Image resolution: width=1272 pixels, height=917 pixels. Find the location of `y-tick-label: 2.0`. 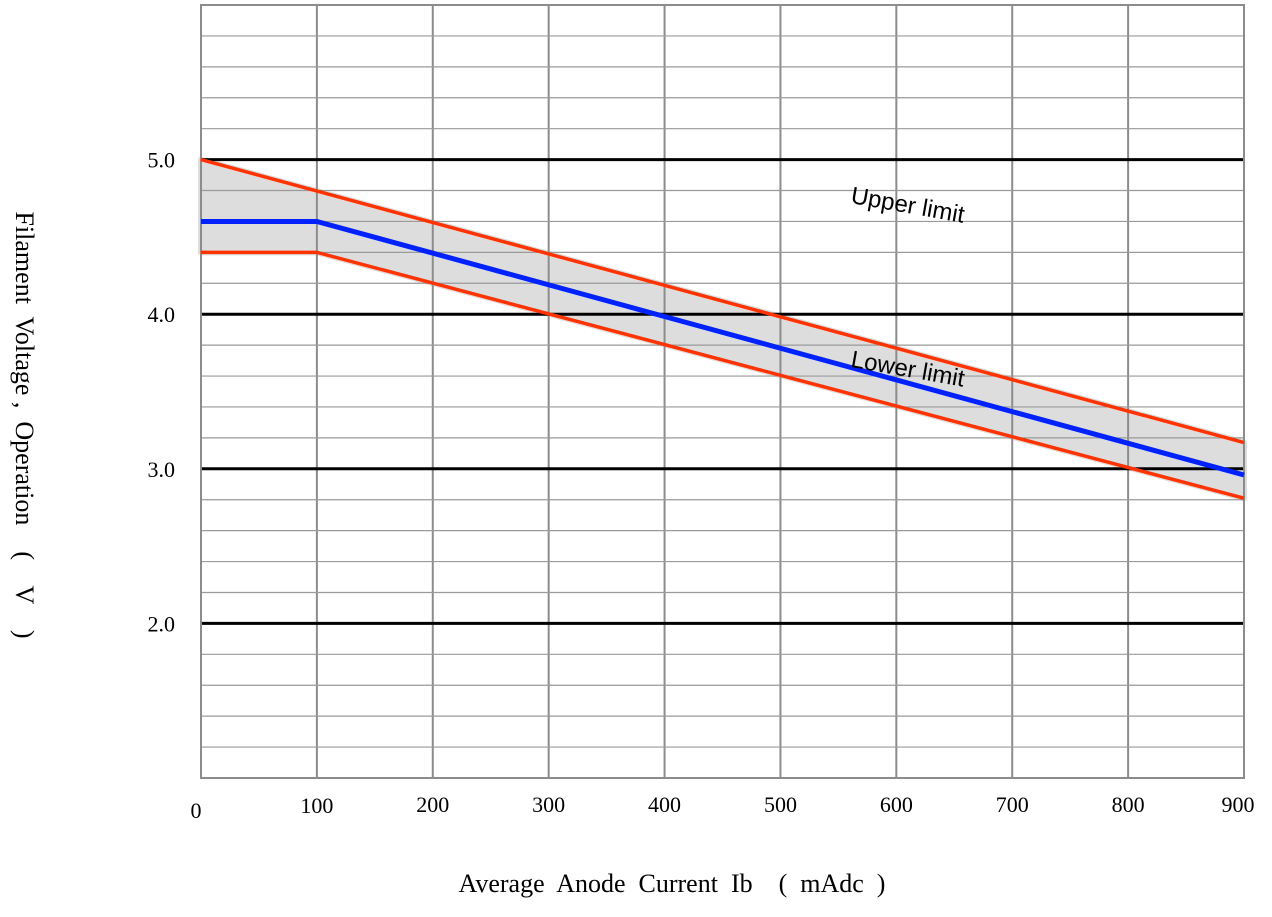

y-tick-label: 2.0 is located at coordinates (162, 623).